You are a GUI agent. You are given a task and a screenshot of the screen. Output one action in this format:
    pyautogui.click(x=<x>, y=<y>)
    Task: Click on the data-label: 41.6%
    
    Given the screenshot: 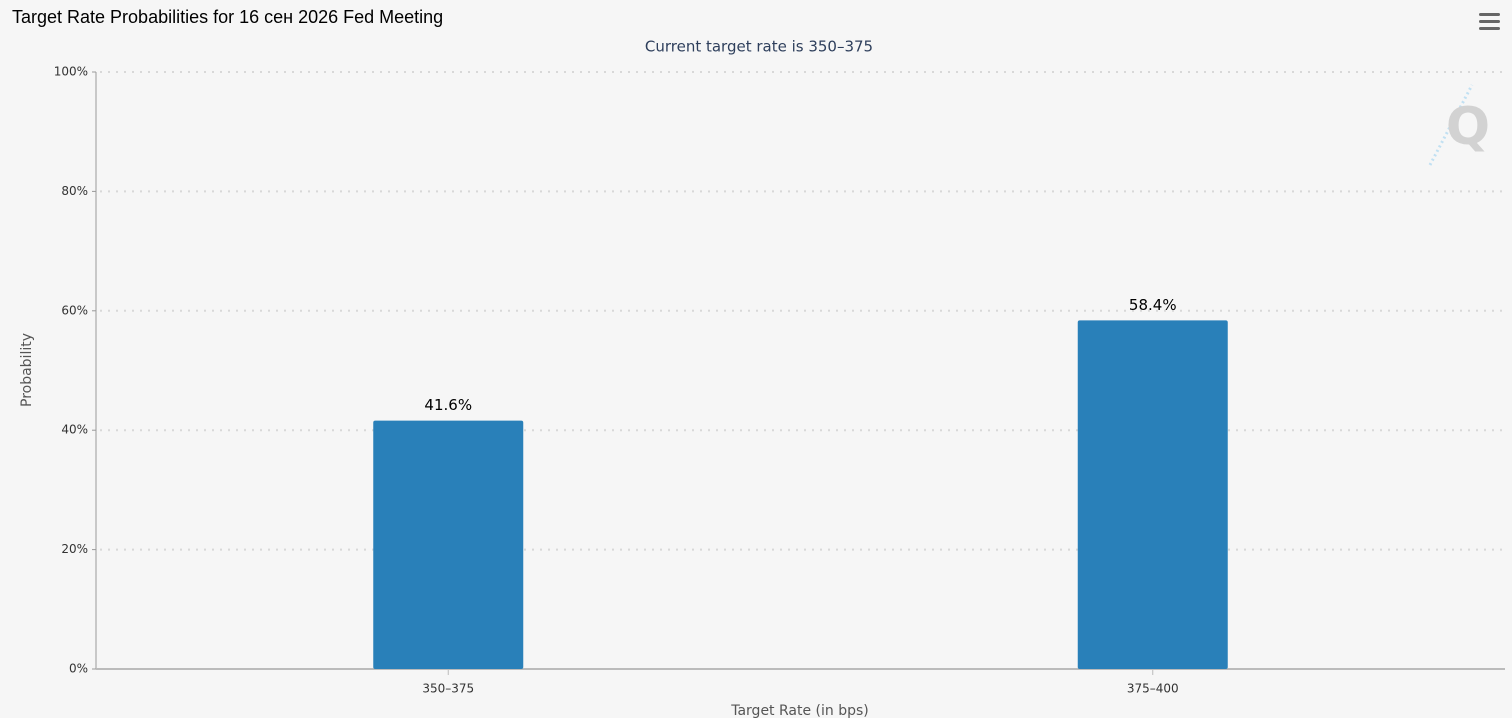 What is the action you would take?
    pyautogui.click(x=448, y=405)
    